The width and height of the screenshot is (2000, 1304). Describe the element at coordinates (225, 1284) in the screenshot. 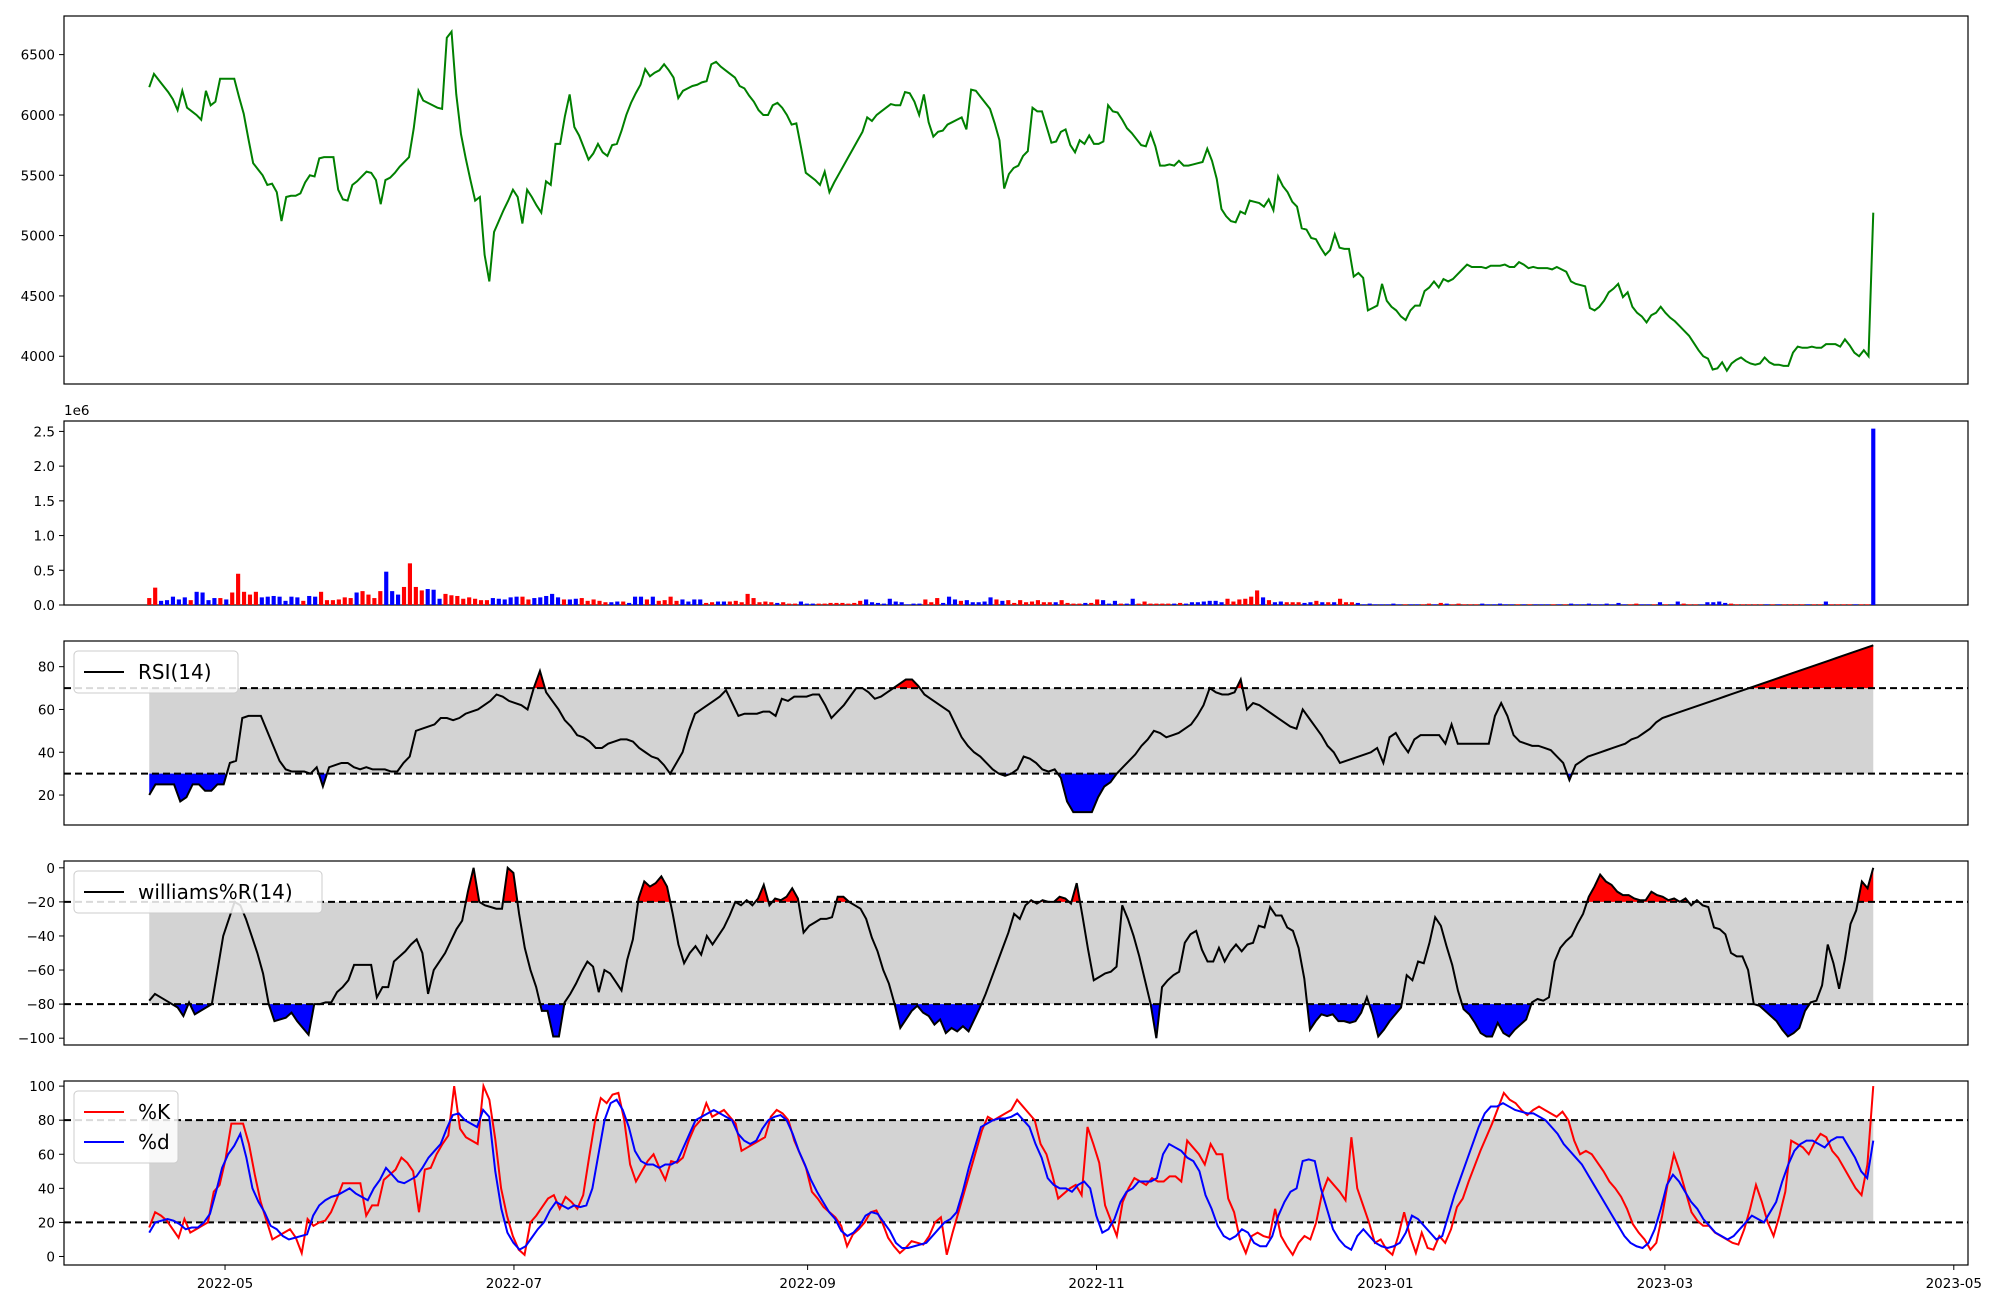

I see `x-tick-label: 2022-05` at that location.